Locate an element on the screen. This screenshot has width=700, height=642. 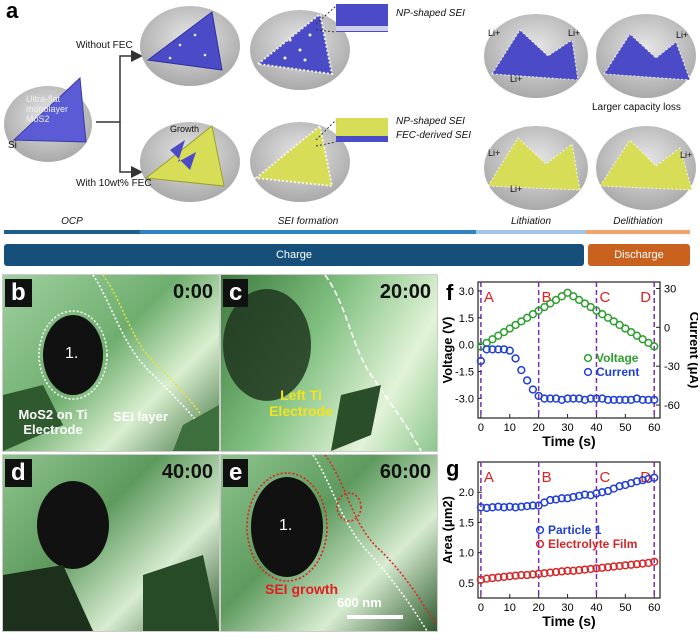
panel-e-time: 60:00 is located at coordinates (405, 472).